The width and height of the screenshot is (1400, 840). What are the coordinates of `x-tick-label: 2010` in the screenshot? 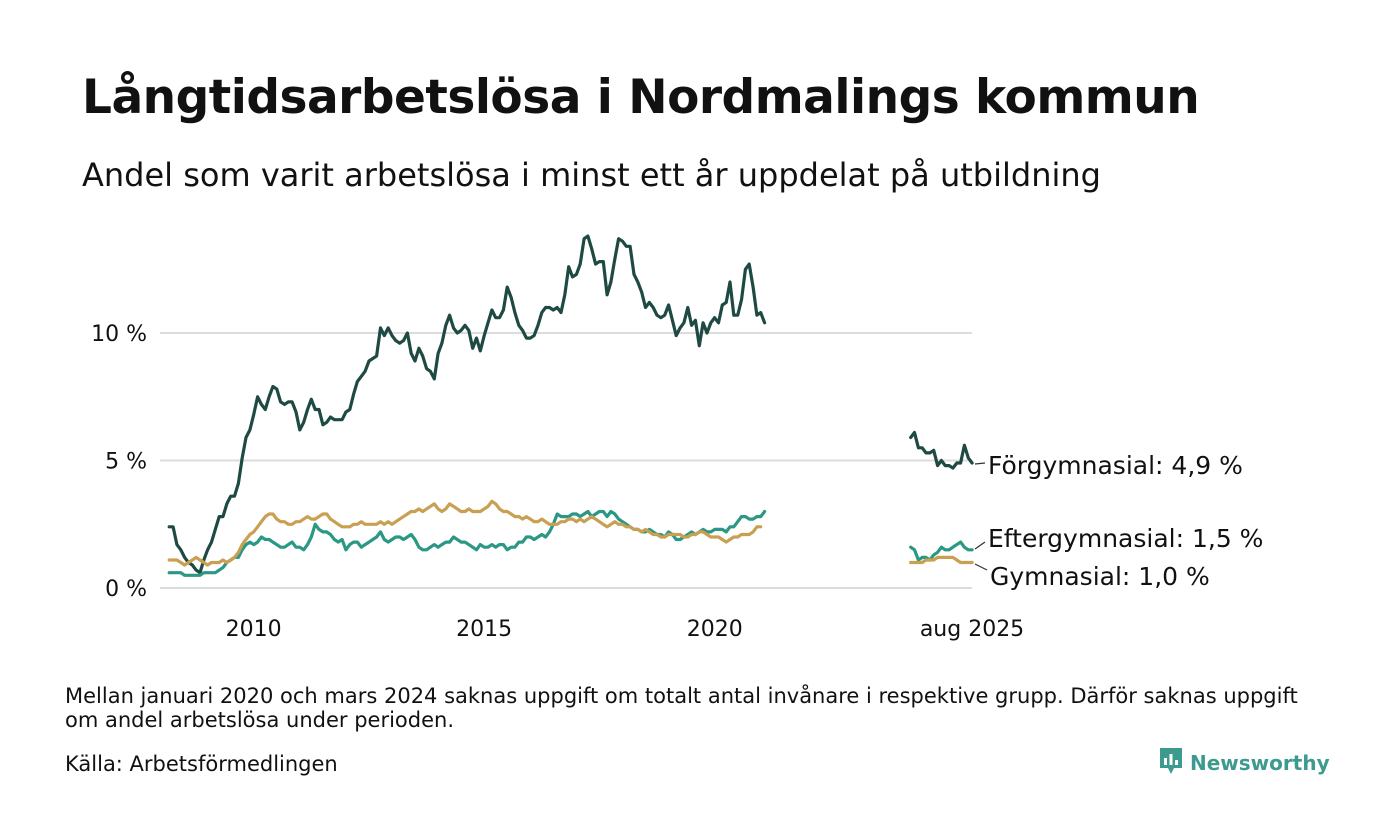 It's located at (254, 629).